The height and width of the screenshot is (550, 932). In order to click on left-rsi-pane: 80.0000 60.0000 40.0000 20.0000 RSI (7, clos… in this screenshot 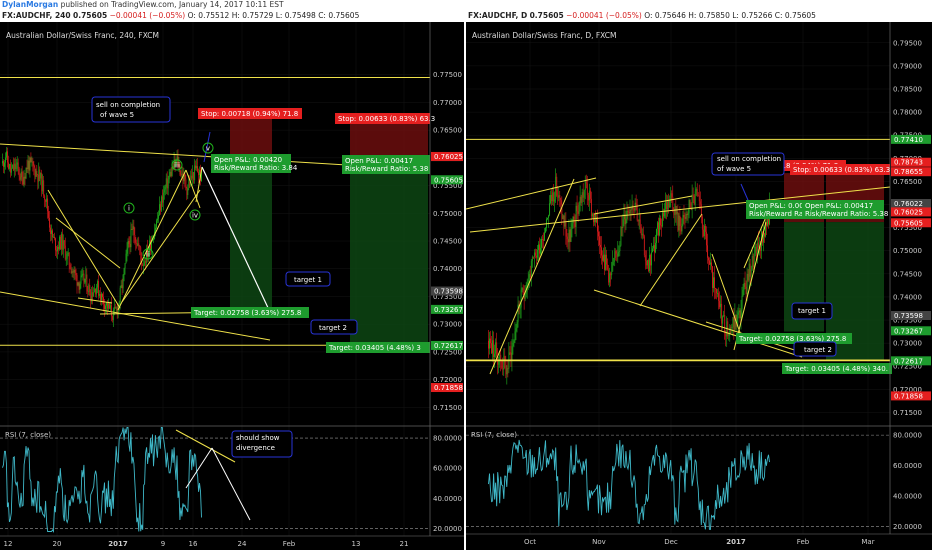, I will do `click(232, 479)`.